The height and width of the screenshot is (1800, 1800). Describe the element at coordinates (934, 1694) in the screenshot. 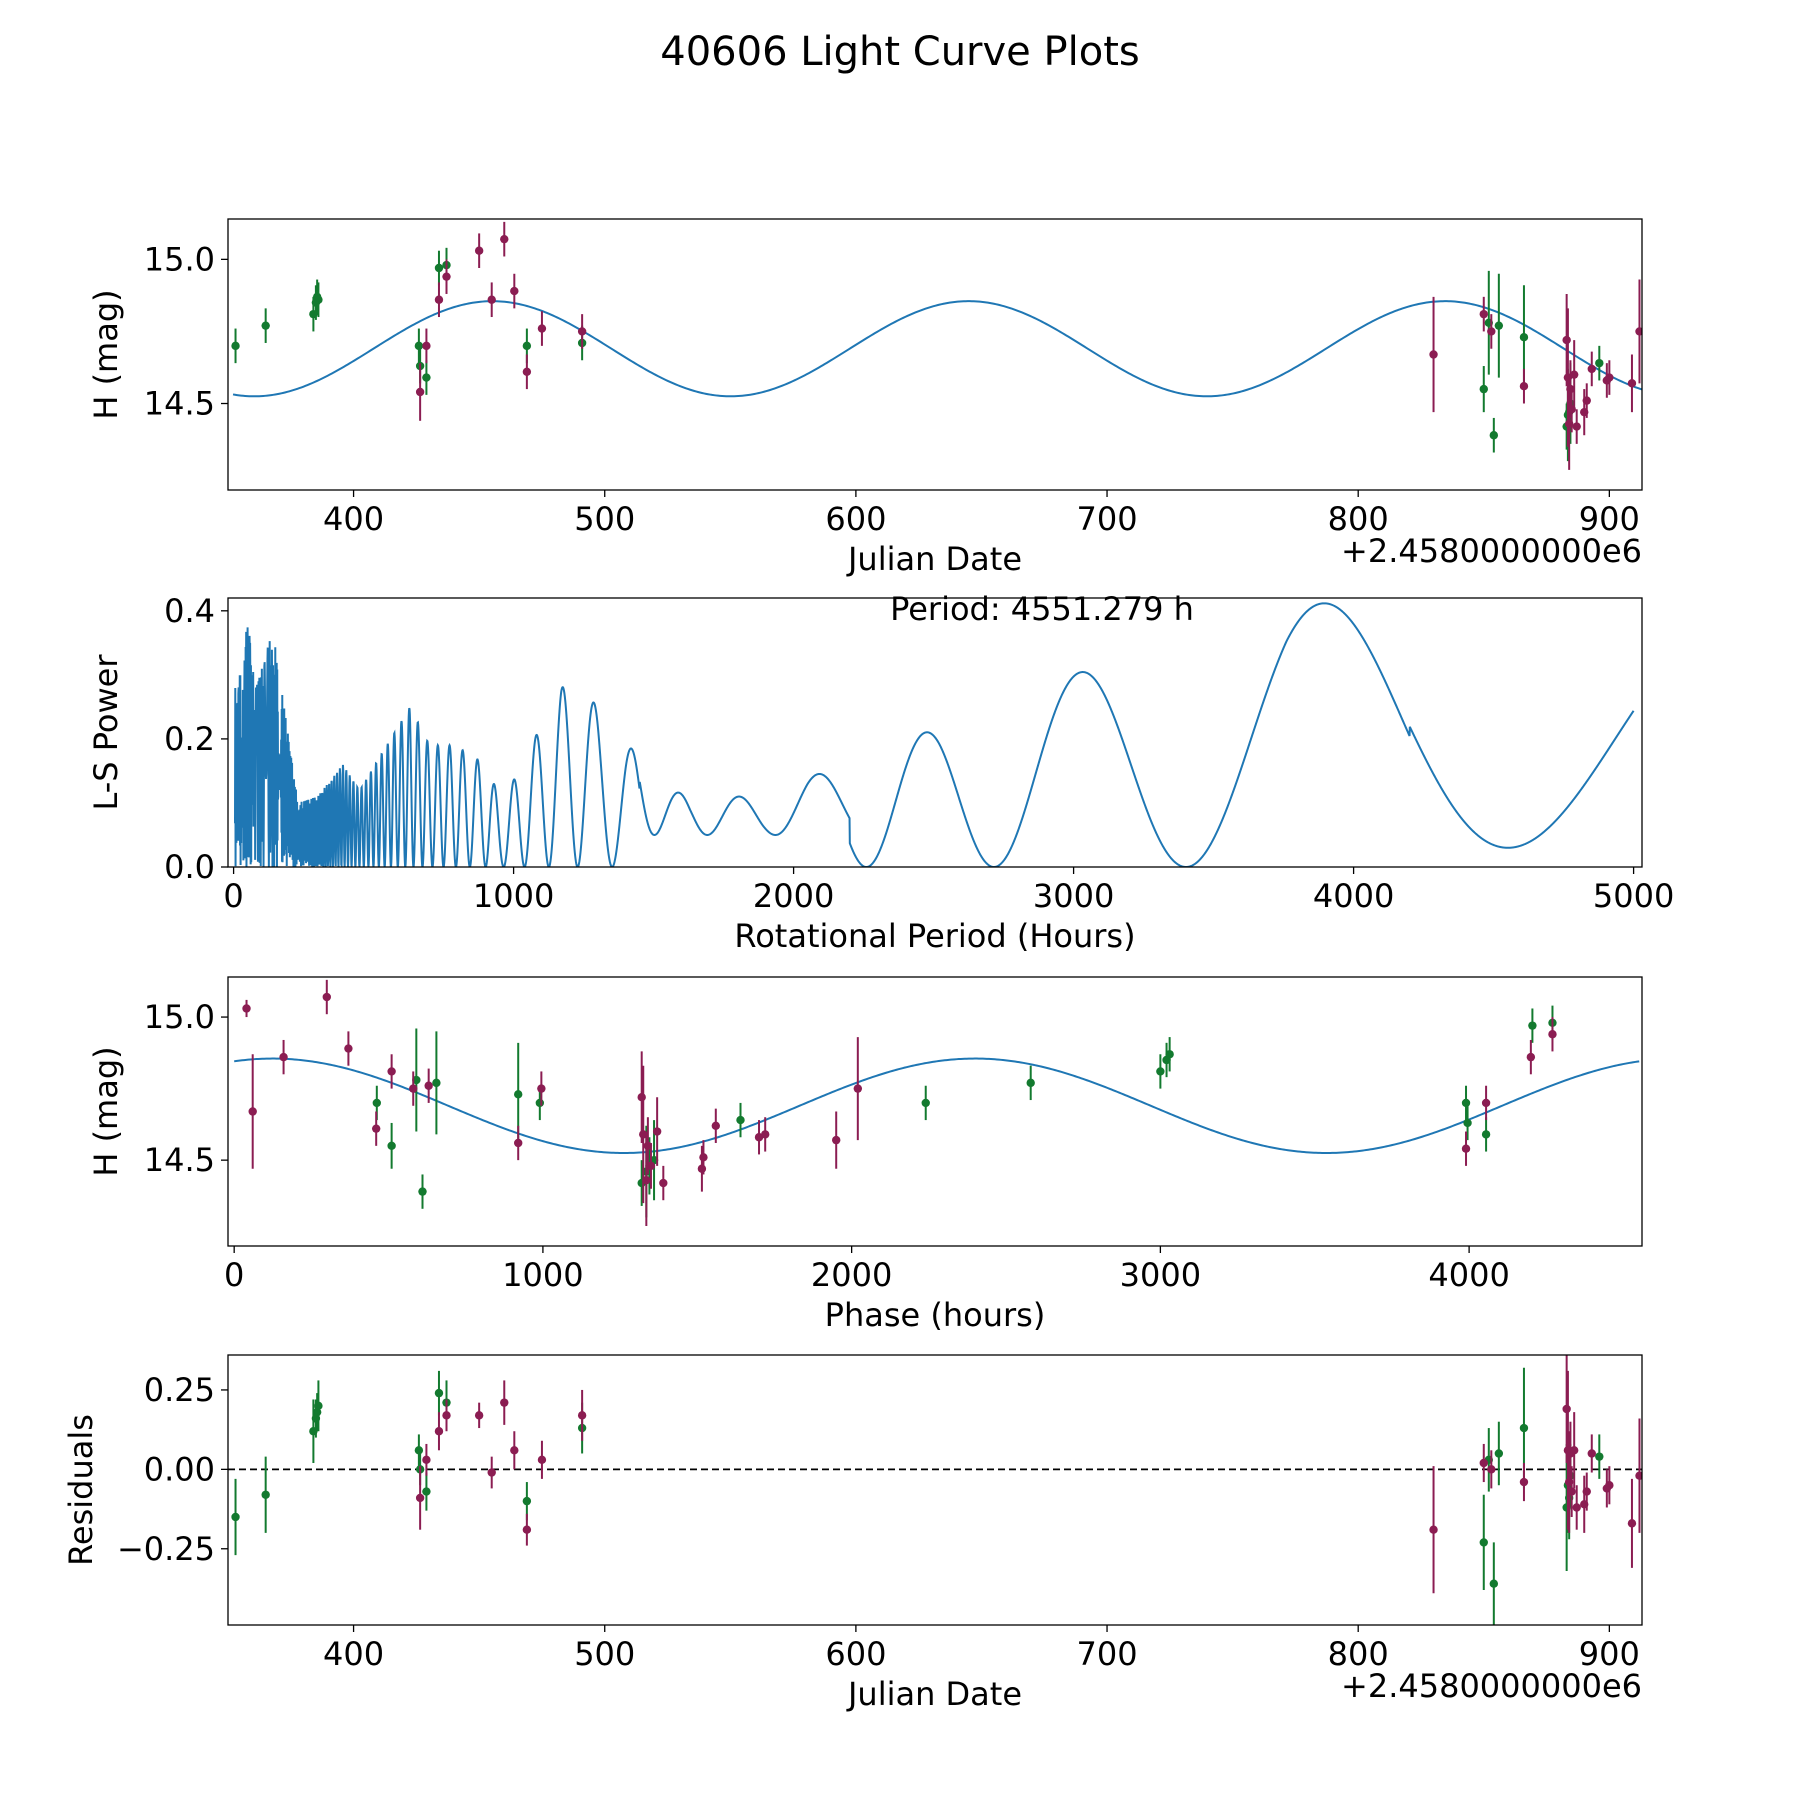

I see `x-axis-label: Julian Date` at that location.